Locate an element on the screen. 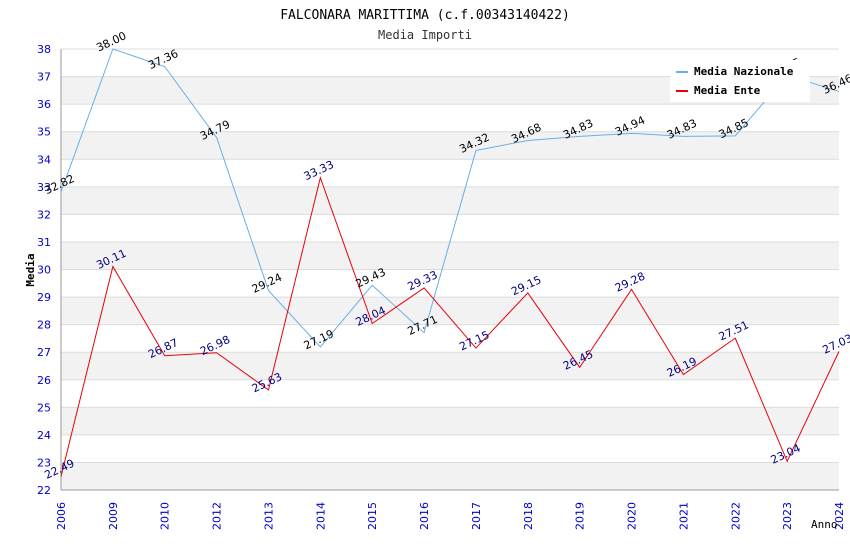 This screenshot has width=850, height=550. y-tick-label: 30 is located at coordinates (44, 270).